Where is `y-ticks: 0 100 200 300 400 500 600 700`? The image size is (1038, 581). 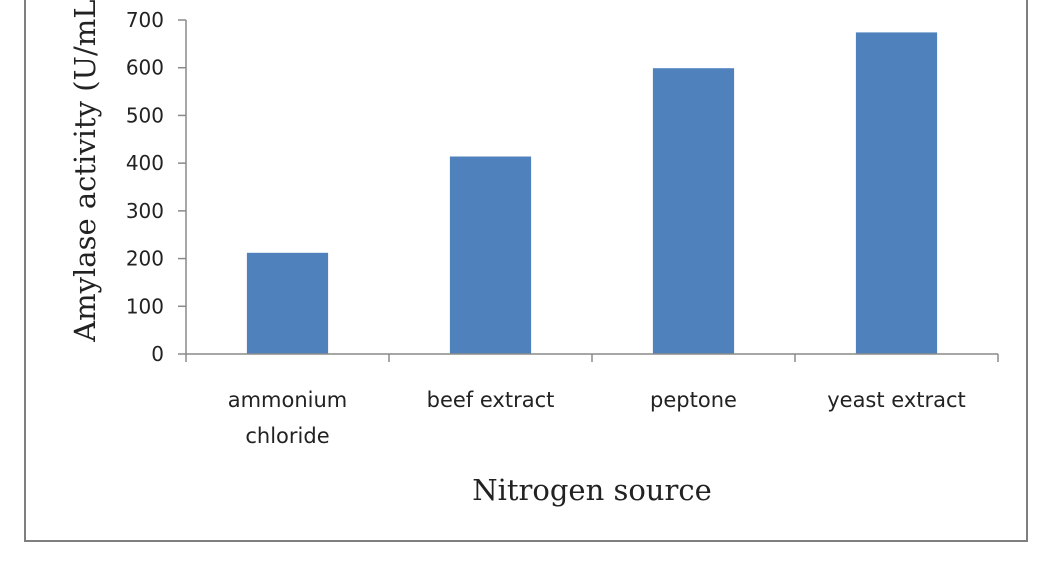
y-ticks: 0 100 200 300 400 500 600 700 is located at coordinates (156, 187).